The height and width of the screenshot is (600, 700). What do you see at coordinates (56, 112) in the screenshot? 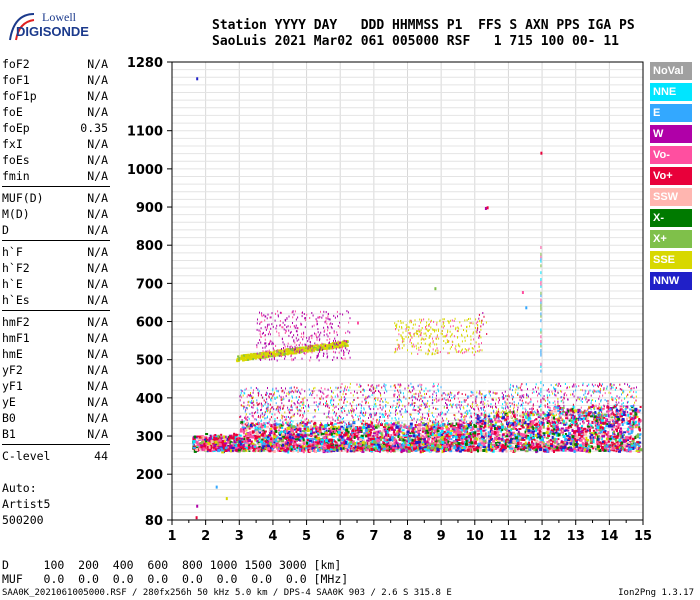
I see `param-row: foE N/A` at bounding box center [56, 112].